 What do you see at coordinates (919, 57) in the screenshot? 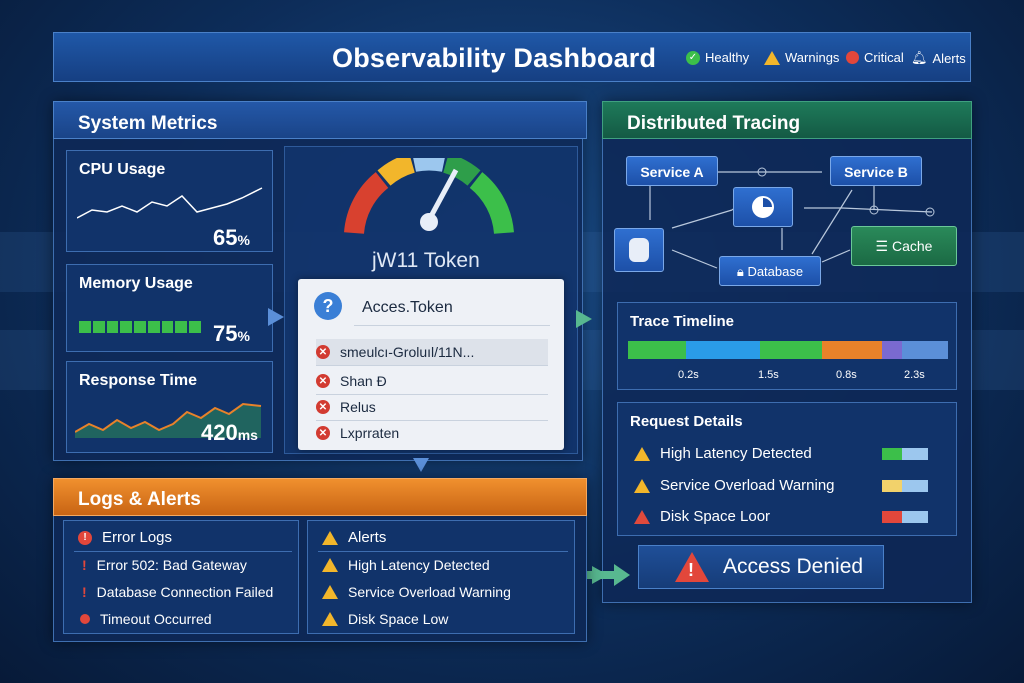
I see `bell-icon: 🔔︎` at bounding box center [919, 57].